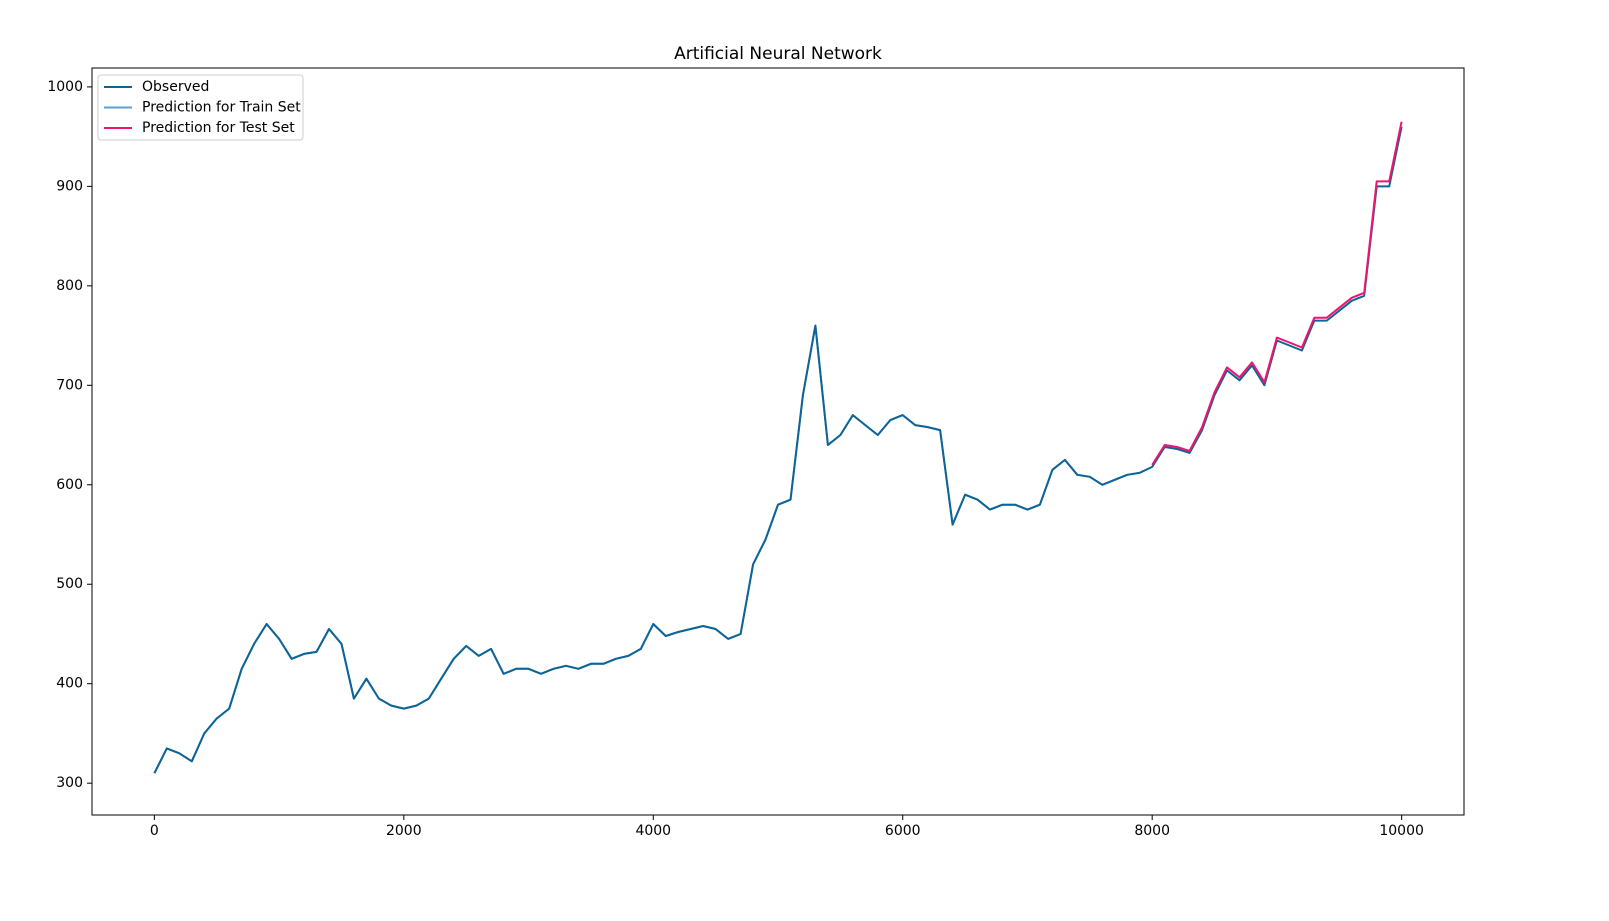 This screenshot has height=921, width=1609. Describe the element at coordinates (1401, 831) in the screenshot. I see `x-tick-label: 10000` at that location.